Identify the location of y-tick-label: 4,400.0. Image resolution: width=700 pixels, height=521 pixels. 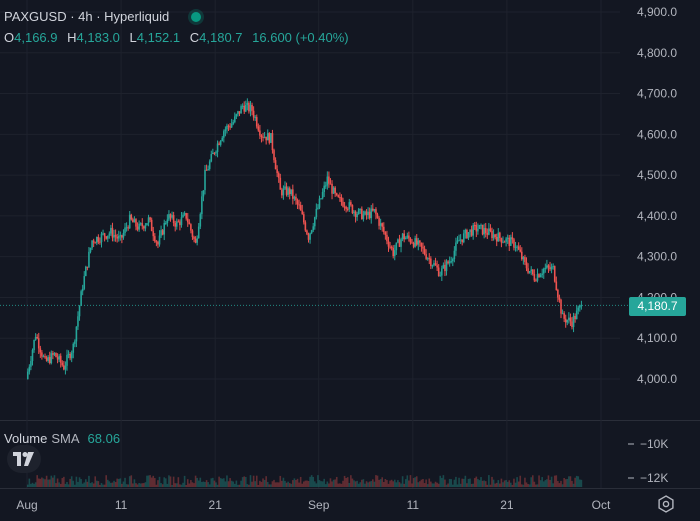
(657, 216).